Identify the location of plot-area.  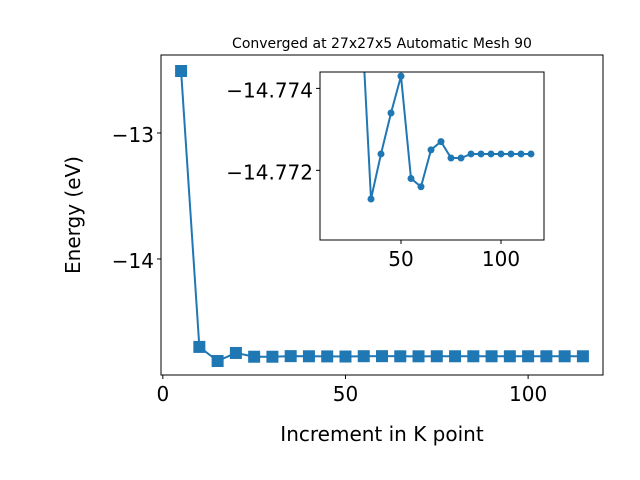
(432, 156).